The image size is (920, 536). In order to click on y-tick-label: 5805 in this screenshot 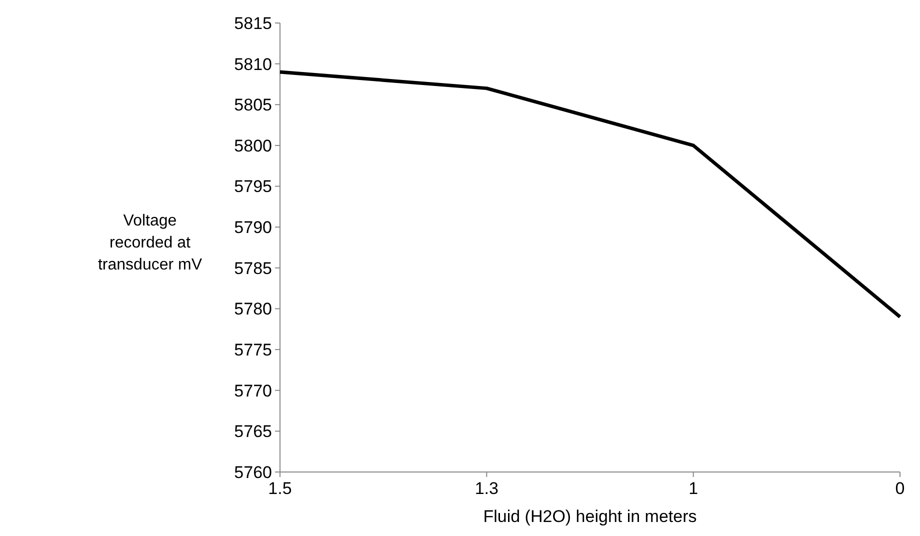, I will do `click(253, 105)`.